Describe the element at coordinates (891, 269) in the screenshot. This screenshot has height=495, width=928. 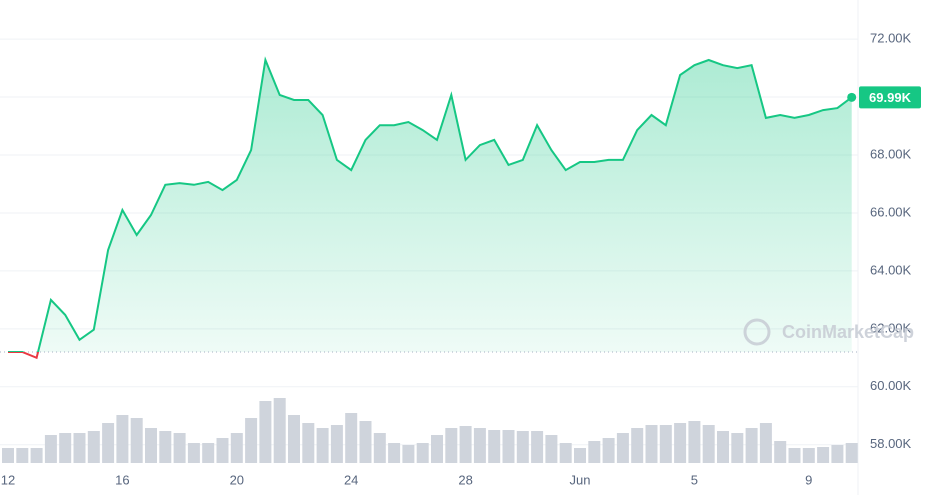
I see `y-tick-label: 64.00K` at that location.